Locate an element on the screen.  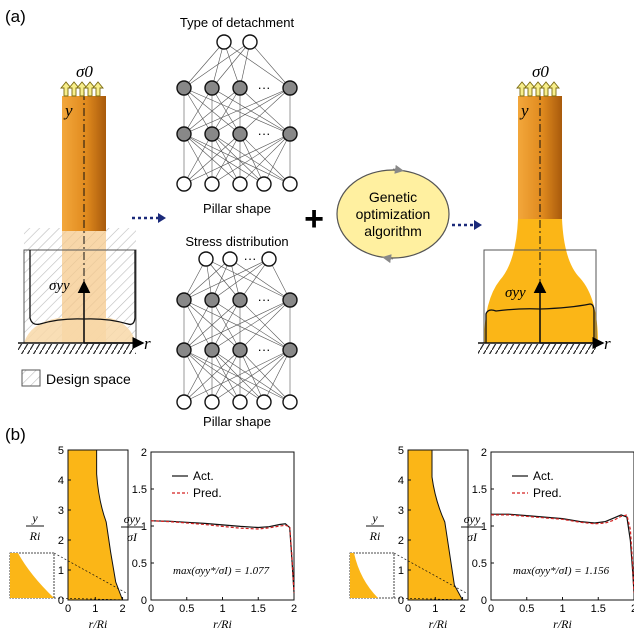
right-ground-hatch is located at coordinates (537, 349).